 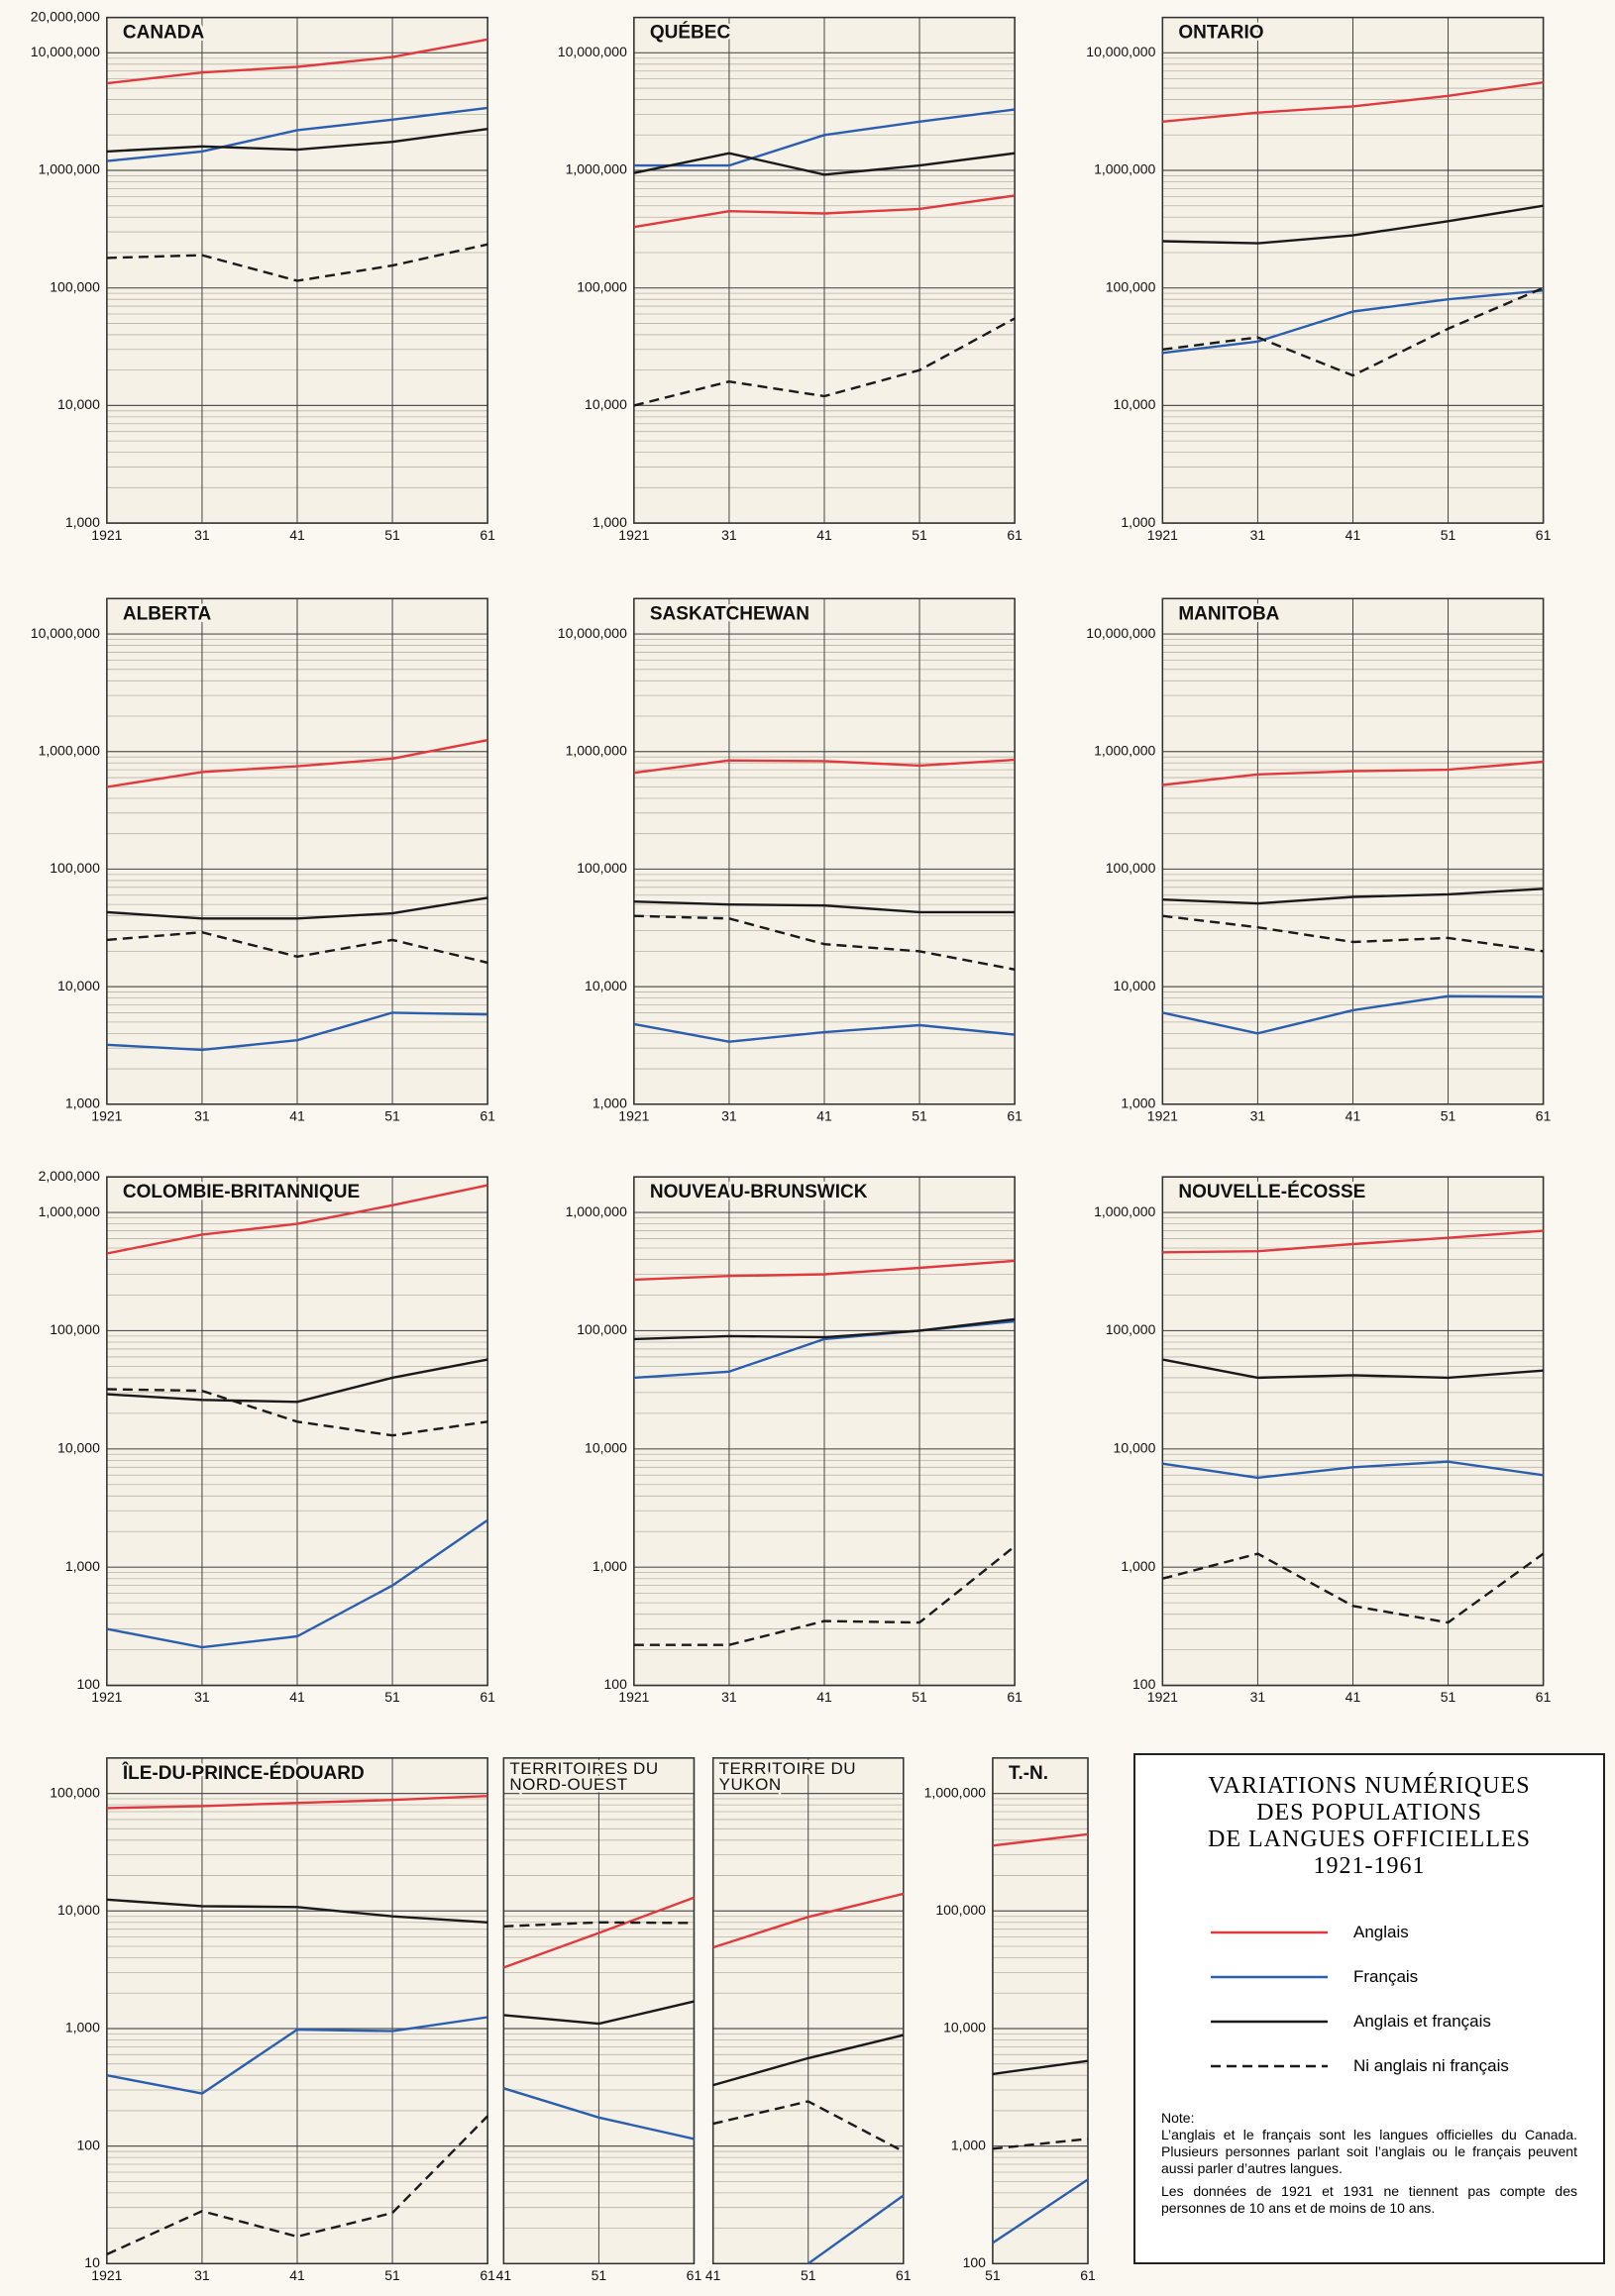 I want to click on chart-title-line: CANADA, so click(x=164, y=32).